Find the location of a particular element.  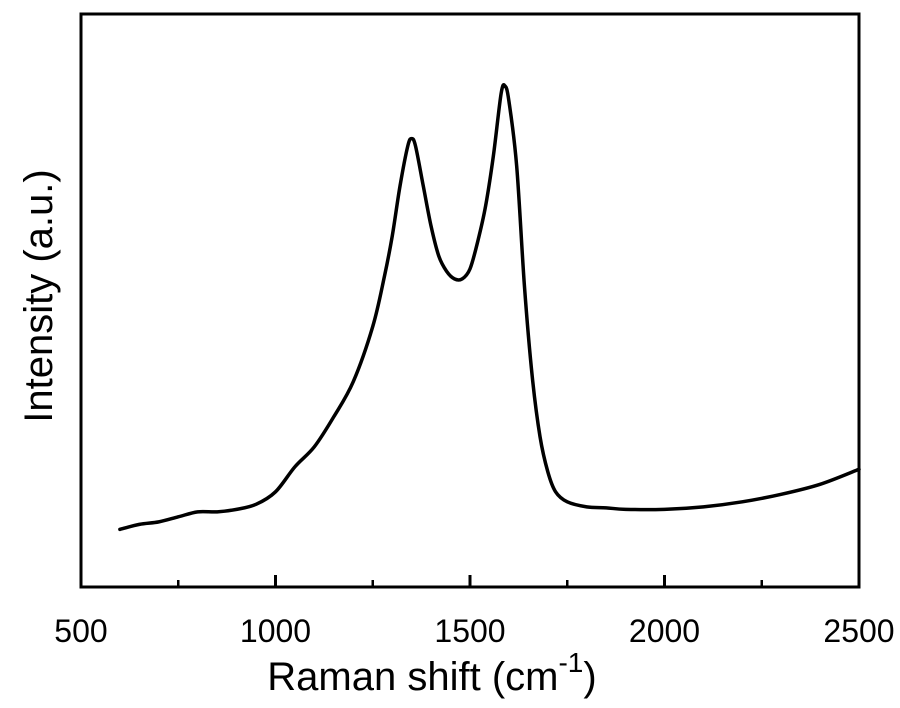

x-tick-label: 2500 is located at coordinates (858, 631).